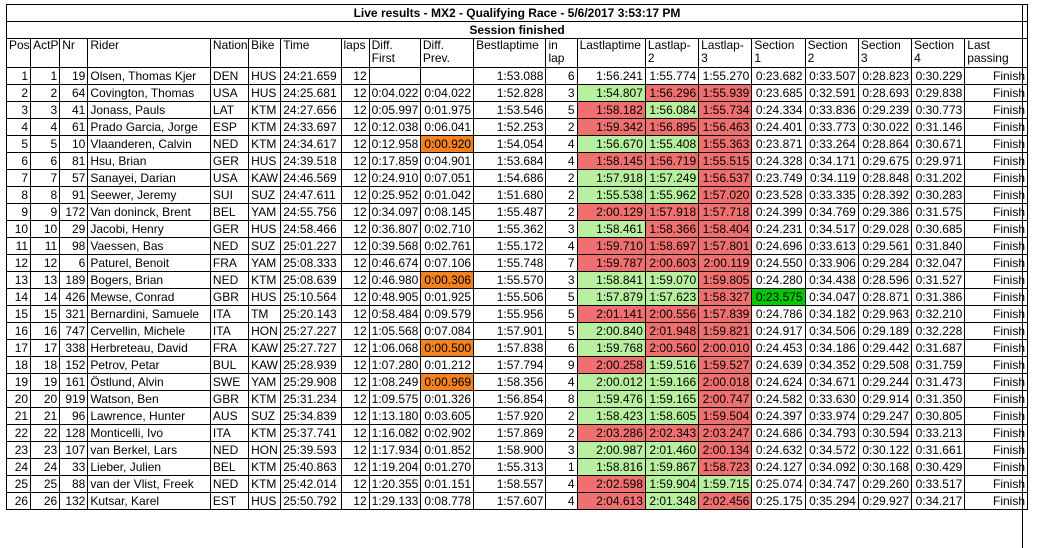 This screenshot has width=1037, height=548. I want to click on cell-diff-prev: 0:01.326, so click(447, 399).